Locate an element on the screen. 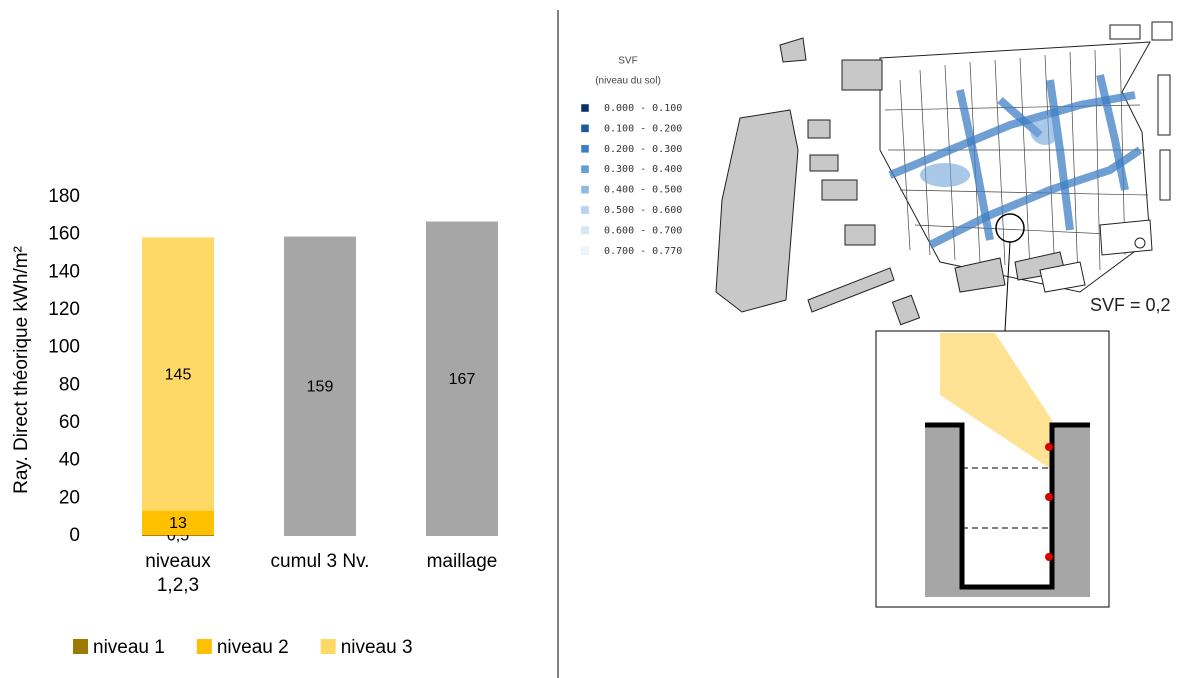 This screenshot has width=1184, height=678. data-label: 13 is located at coordinates (178, 523).